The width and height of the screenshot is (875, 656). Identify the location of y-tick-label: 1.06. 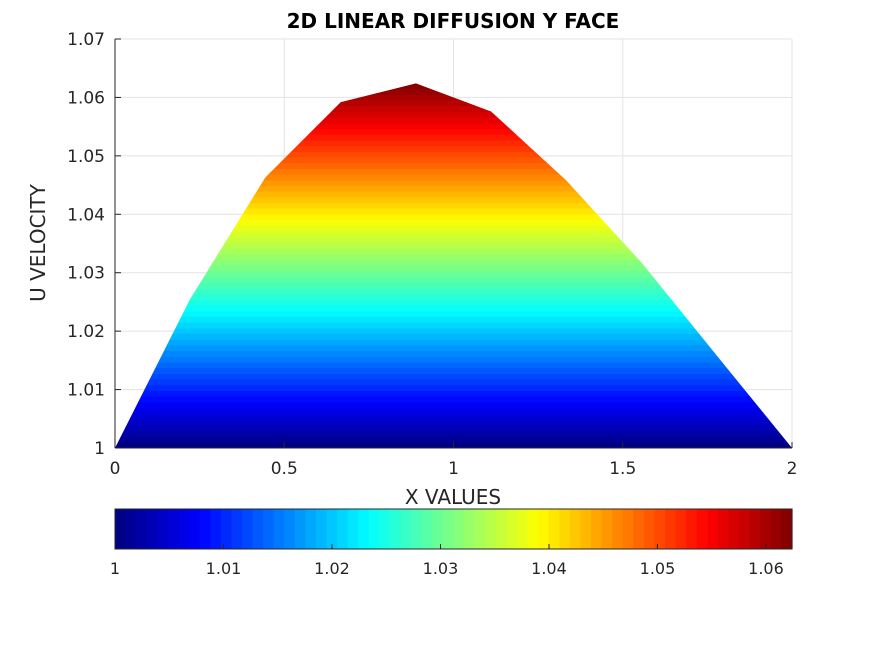
(86, 98).